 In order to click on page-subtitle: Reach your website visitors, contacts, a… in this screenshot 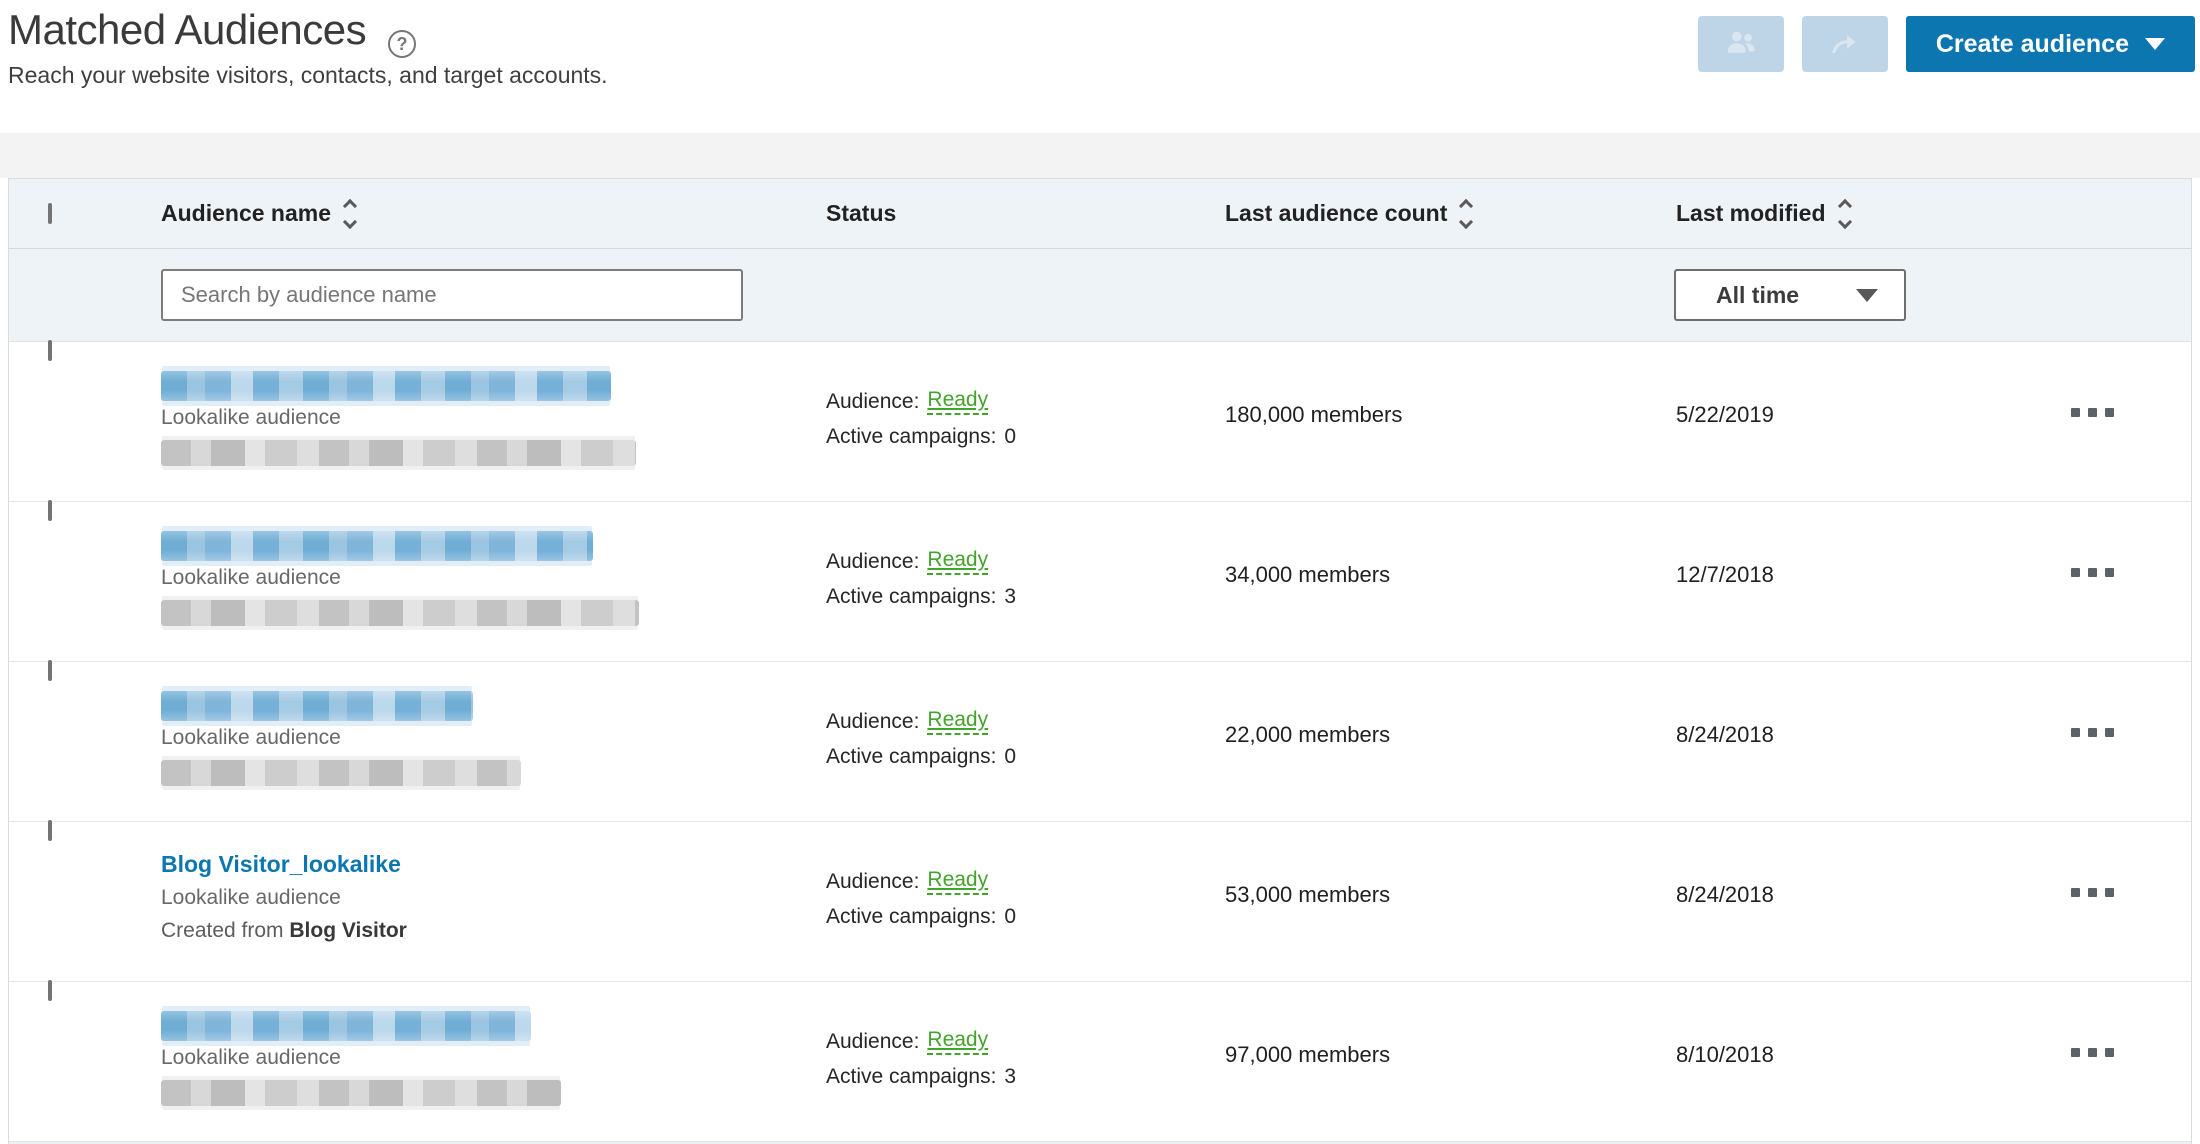, I will do `click(308, 75)`.